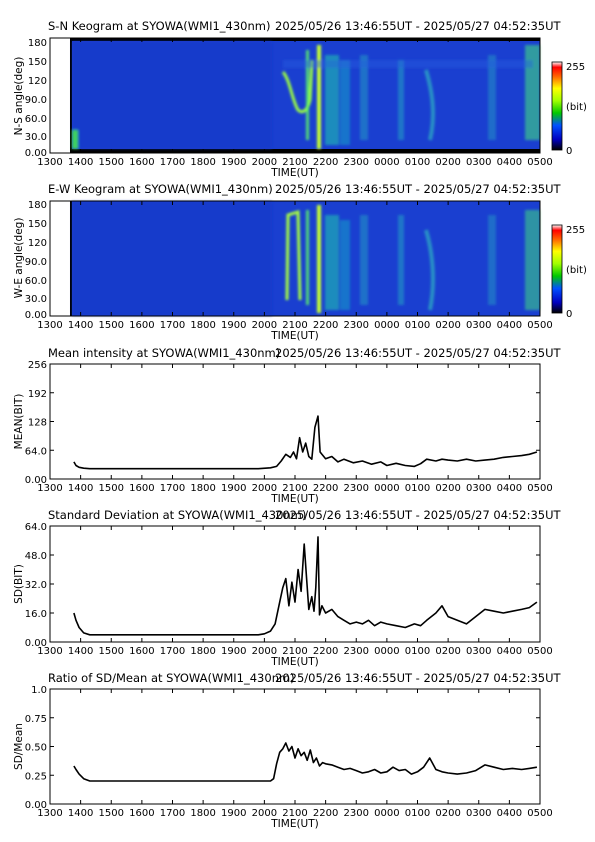 The image size is (595, 842). I want to click on y-tick-label: 0.75, so click(36, 719).